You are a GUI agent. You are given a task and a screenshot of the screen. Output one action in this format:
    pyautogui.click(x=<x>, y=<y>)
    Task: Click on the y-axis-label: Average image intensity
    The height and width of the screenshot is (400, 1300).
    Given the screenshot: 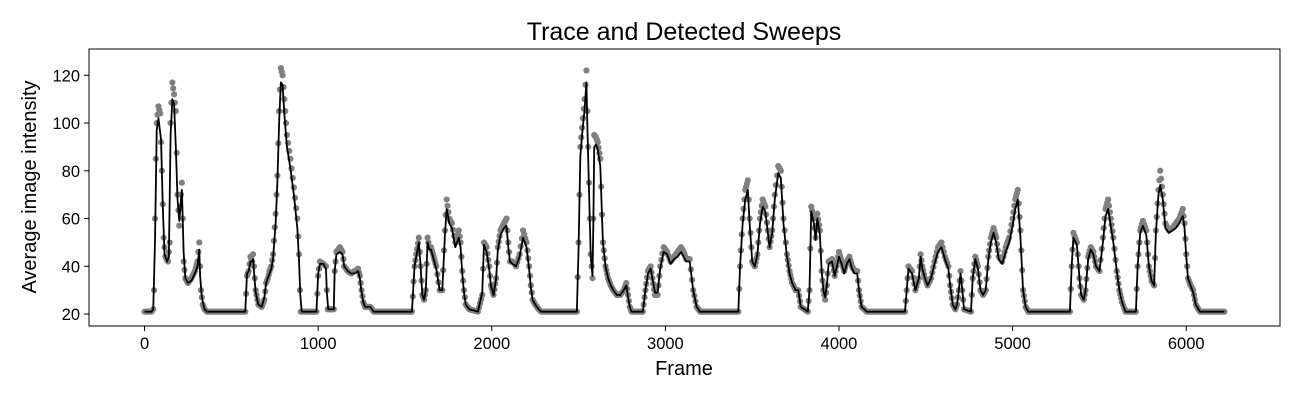 What is the action you would take?
    pyautogui.click(x=30, y=186)
    